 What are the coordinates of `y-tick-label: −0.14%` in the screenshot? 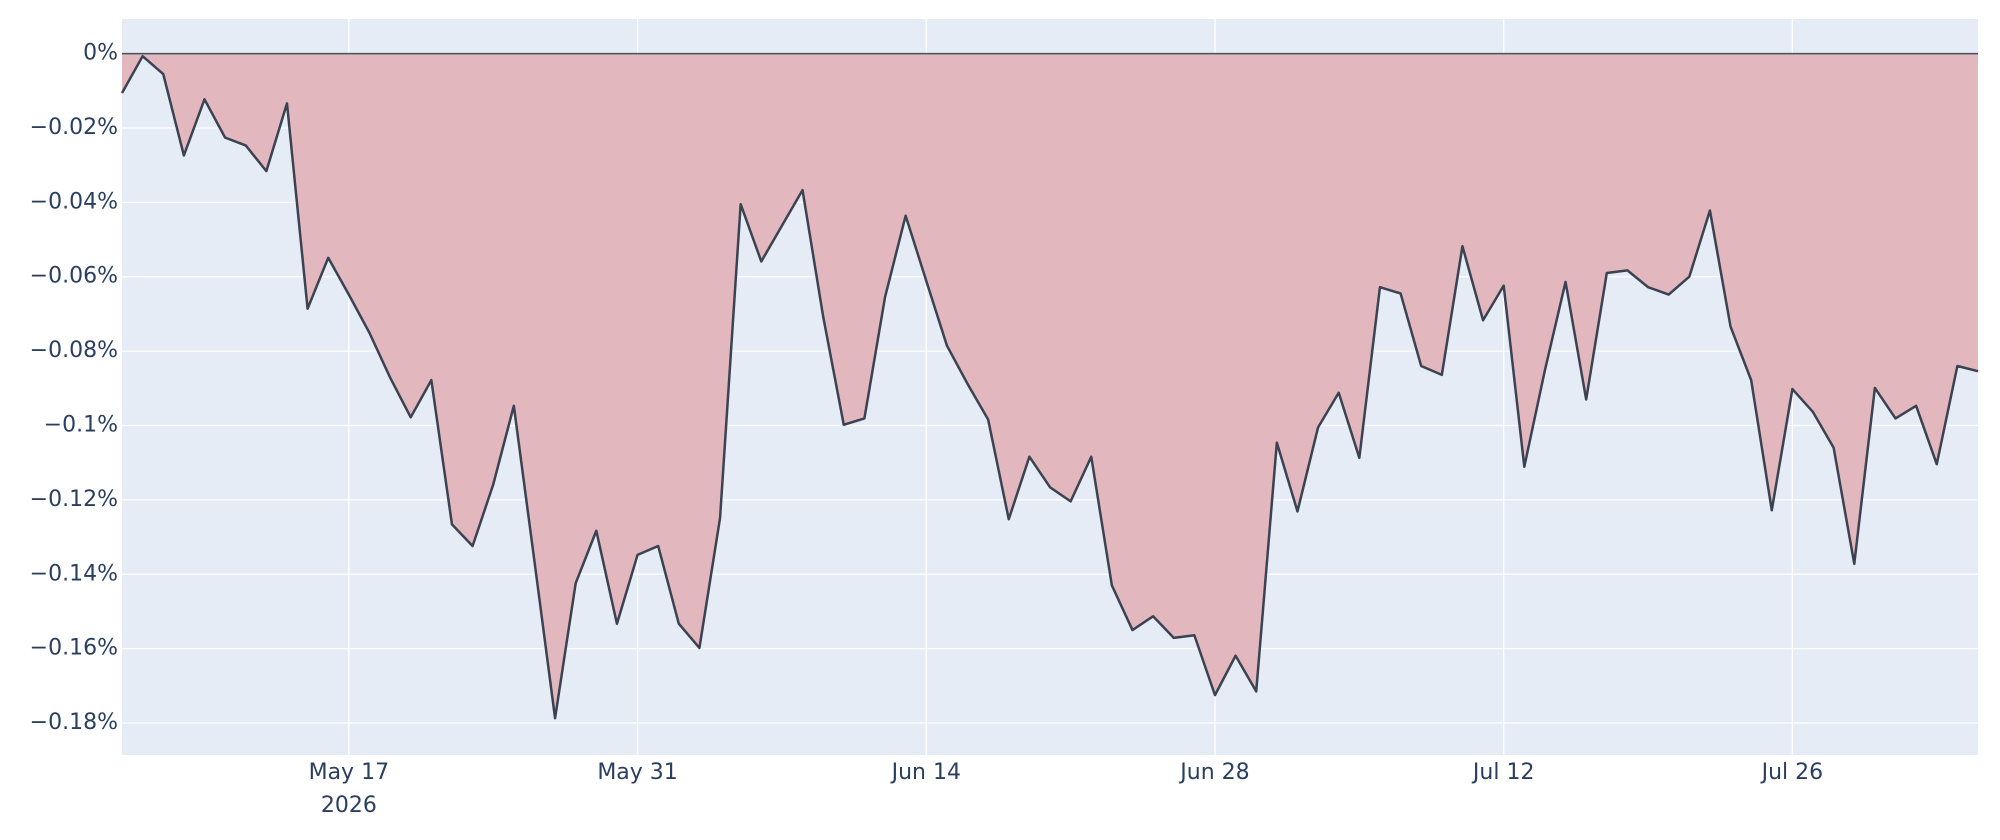 It's located at (74, 573).